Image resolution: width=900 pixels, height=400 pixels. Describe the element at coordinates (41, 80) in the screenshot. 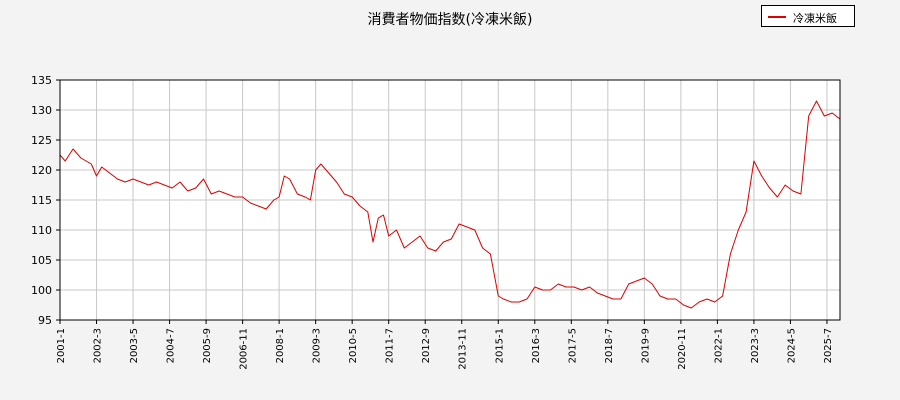

I see `y-tick-label: 135` at that location.